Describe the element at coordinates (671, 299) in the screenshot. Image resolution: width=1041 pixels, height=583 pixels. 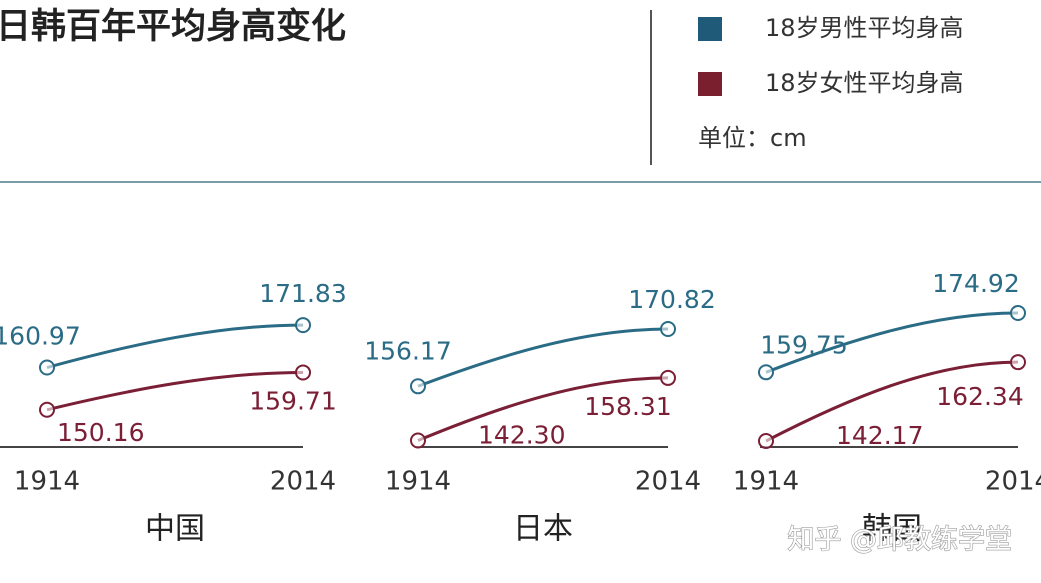
I see `value-label: 170.82` at that location.